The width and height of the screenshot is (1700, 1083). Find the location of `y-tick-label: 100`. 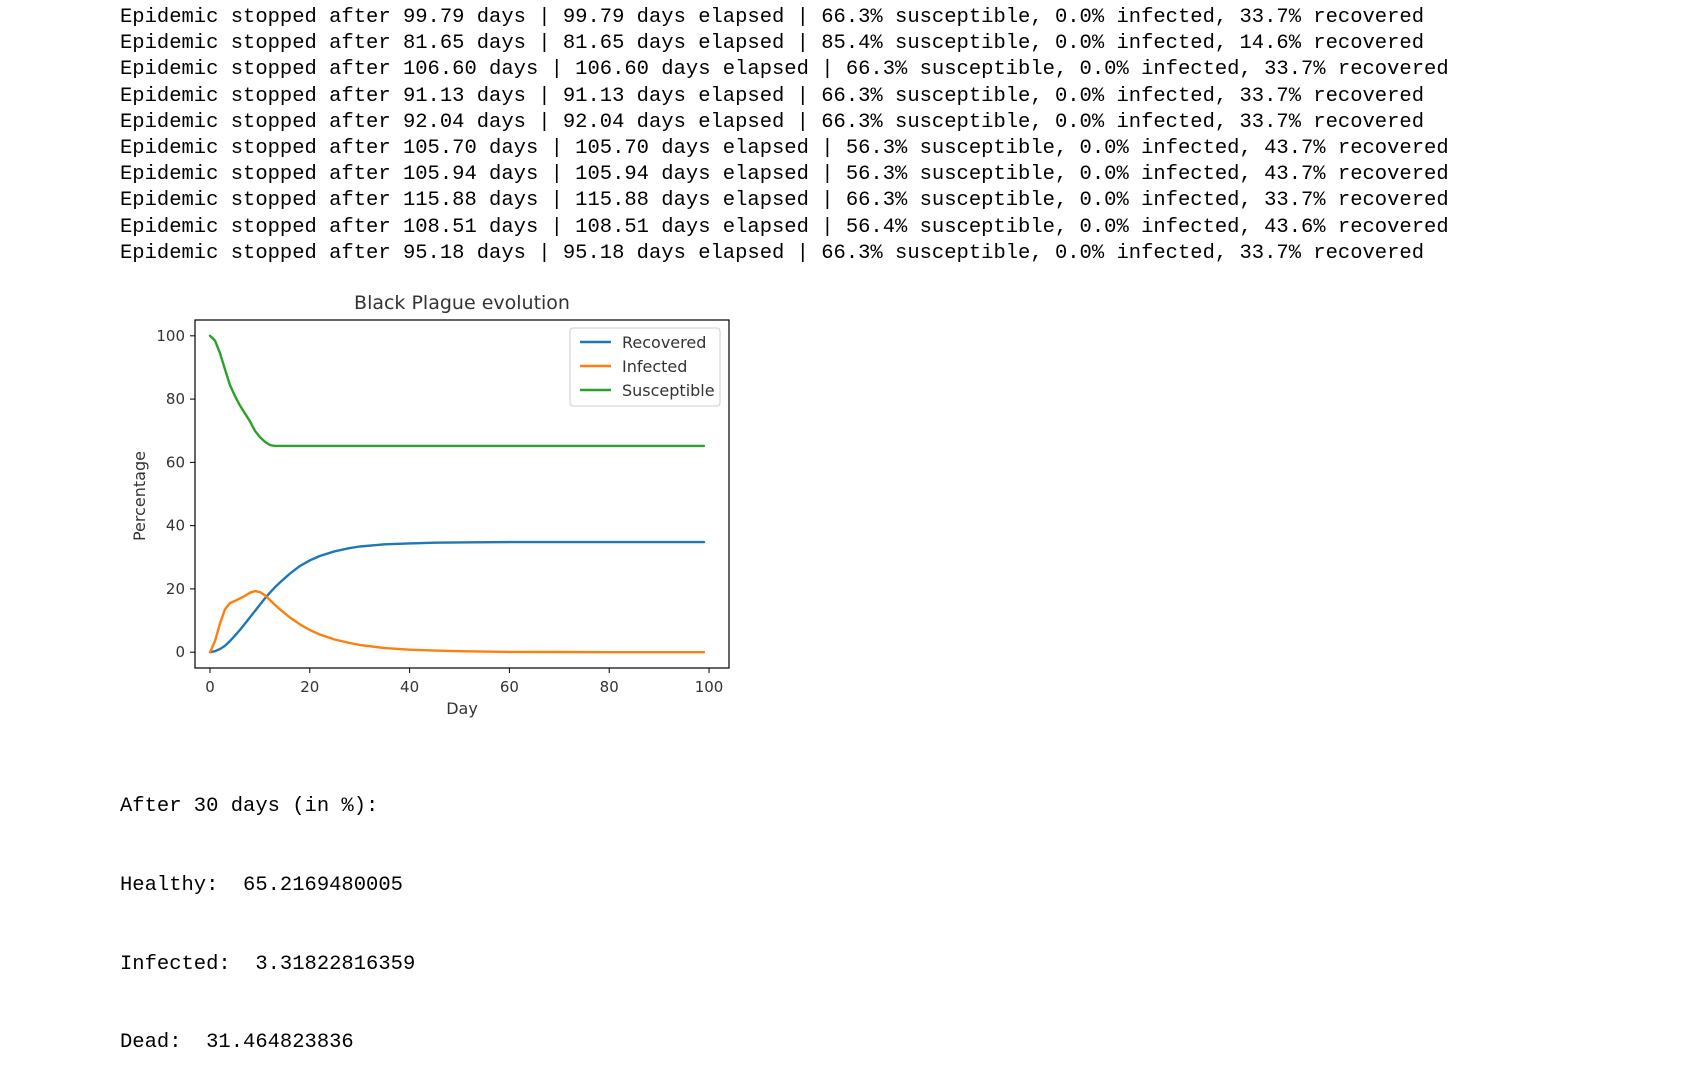

y-tick-label: 100 is located at coordinates (170, 336).